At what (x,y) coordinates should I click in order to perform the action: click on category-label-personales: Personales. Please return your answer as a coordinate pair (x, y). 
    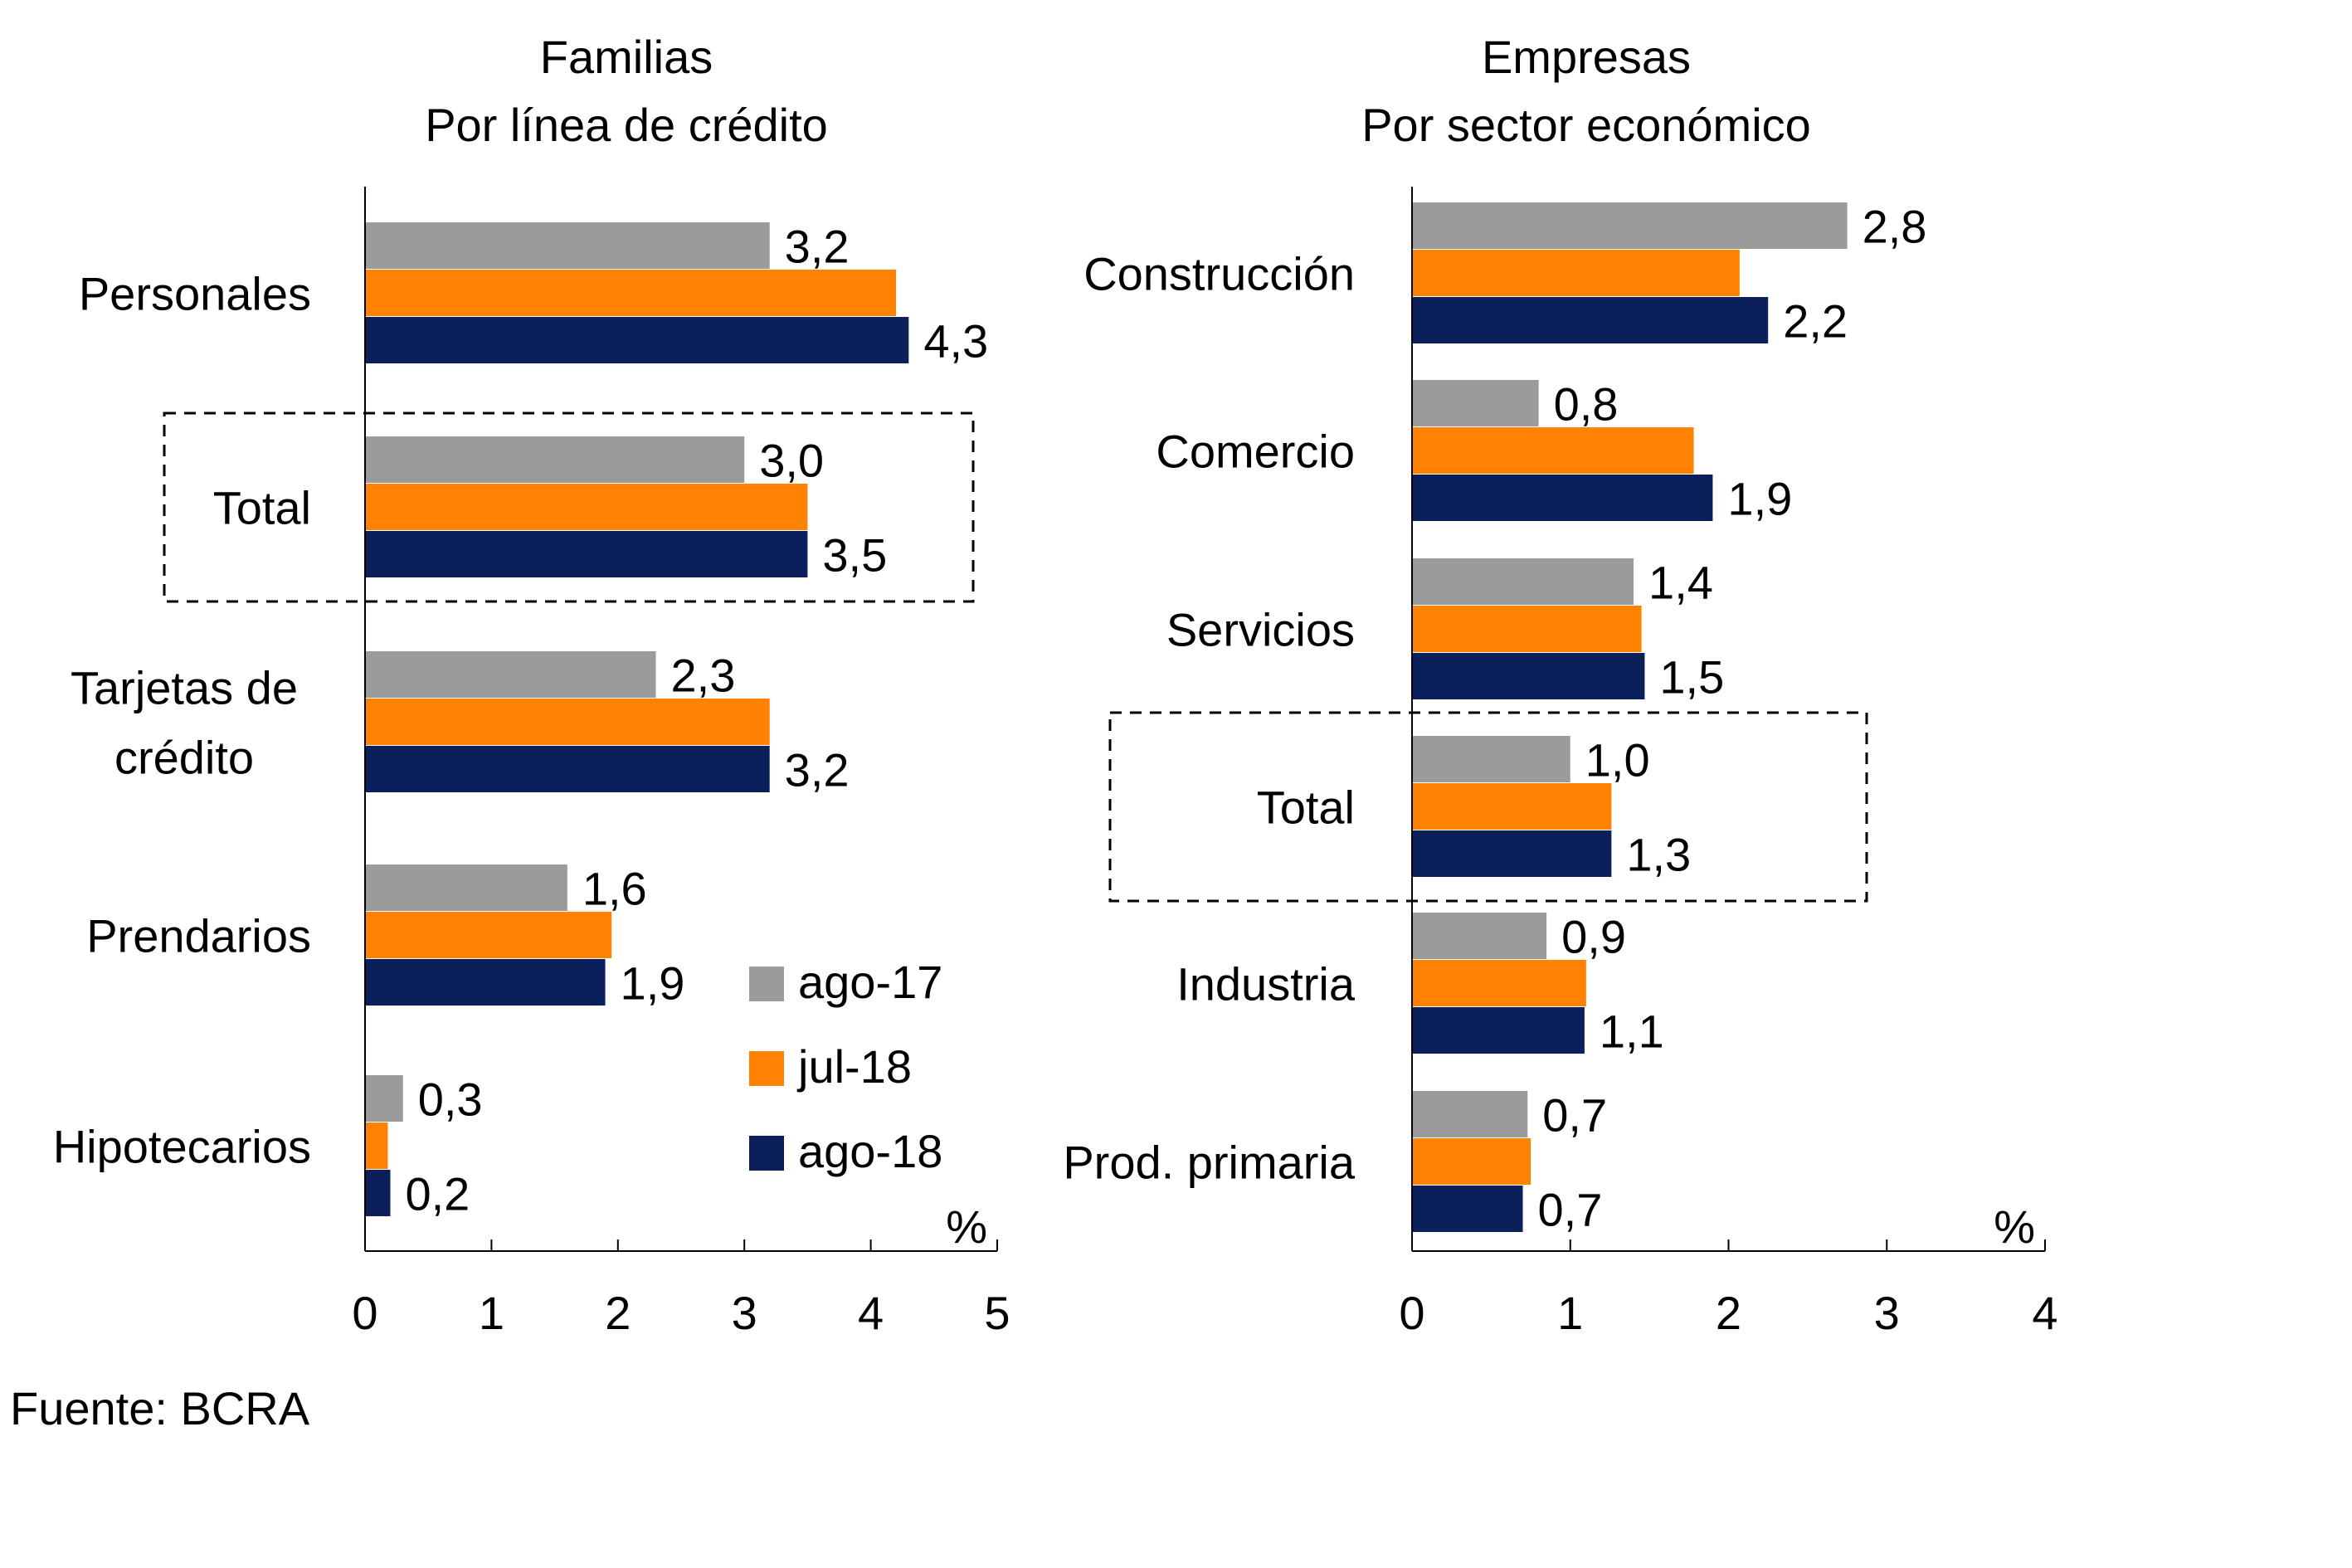
    Looking at the image, I should click on (195, 294).